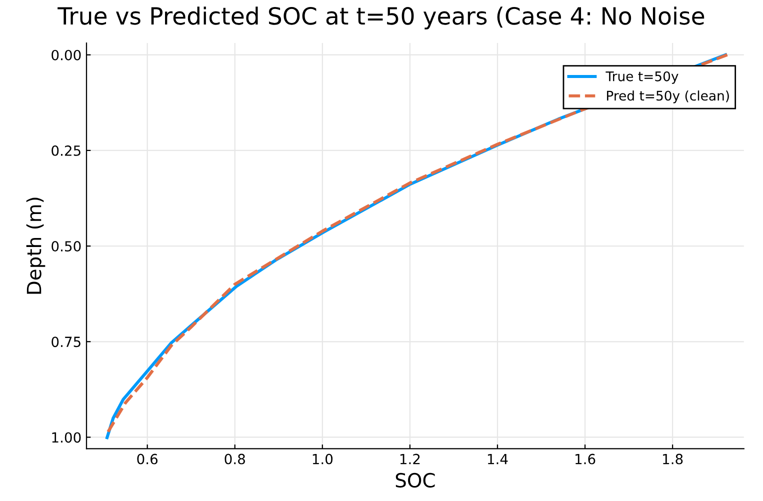  Describe the element at coordinates (66, 342) in the screenshot. I see `y-tick-label: 0.75` at that location.